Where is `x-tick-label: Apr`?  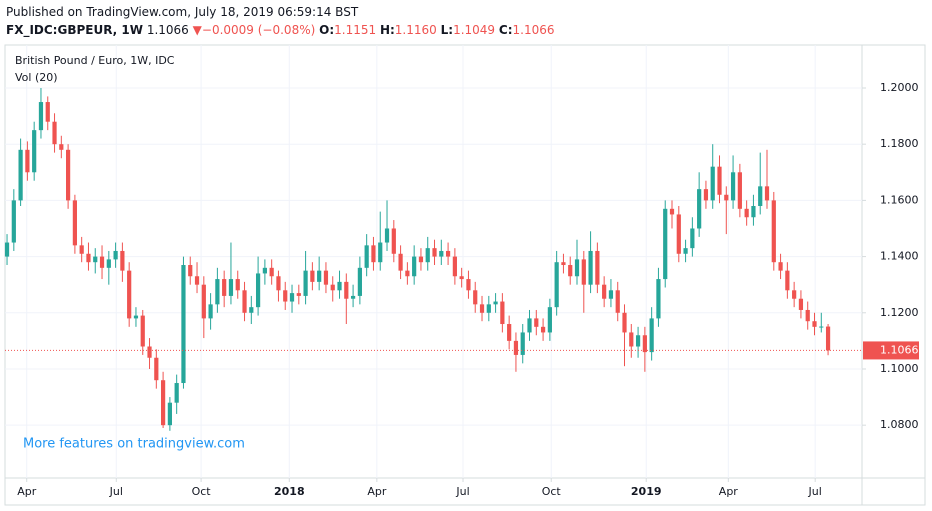
x-tick-label: Apr is located at coordinates (377, 491).